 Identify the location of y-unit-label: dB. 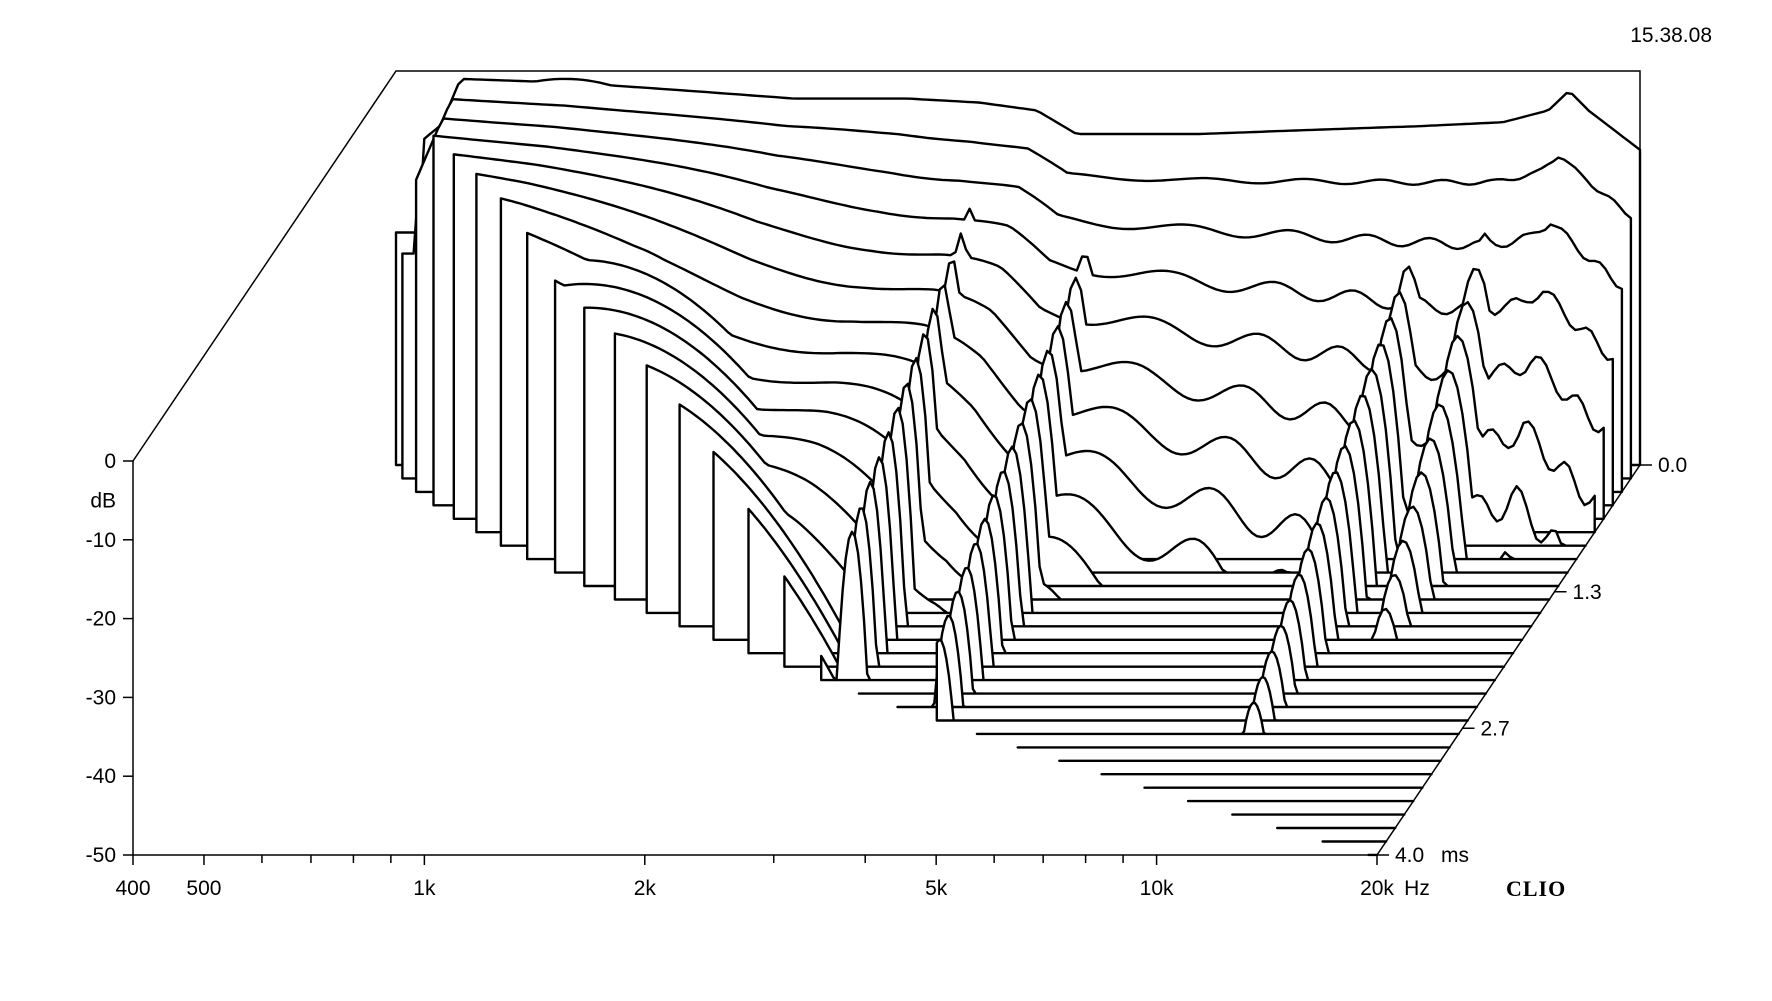
(103, 500).